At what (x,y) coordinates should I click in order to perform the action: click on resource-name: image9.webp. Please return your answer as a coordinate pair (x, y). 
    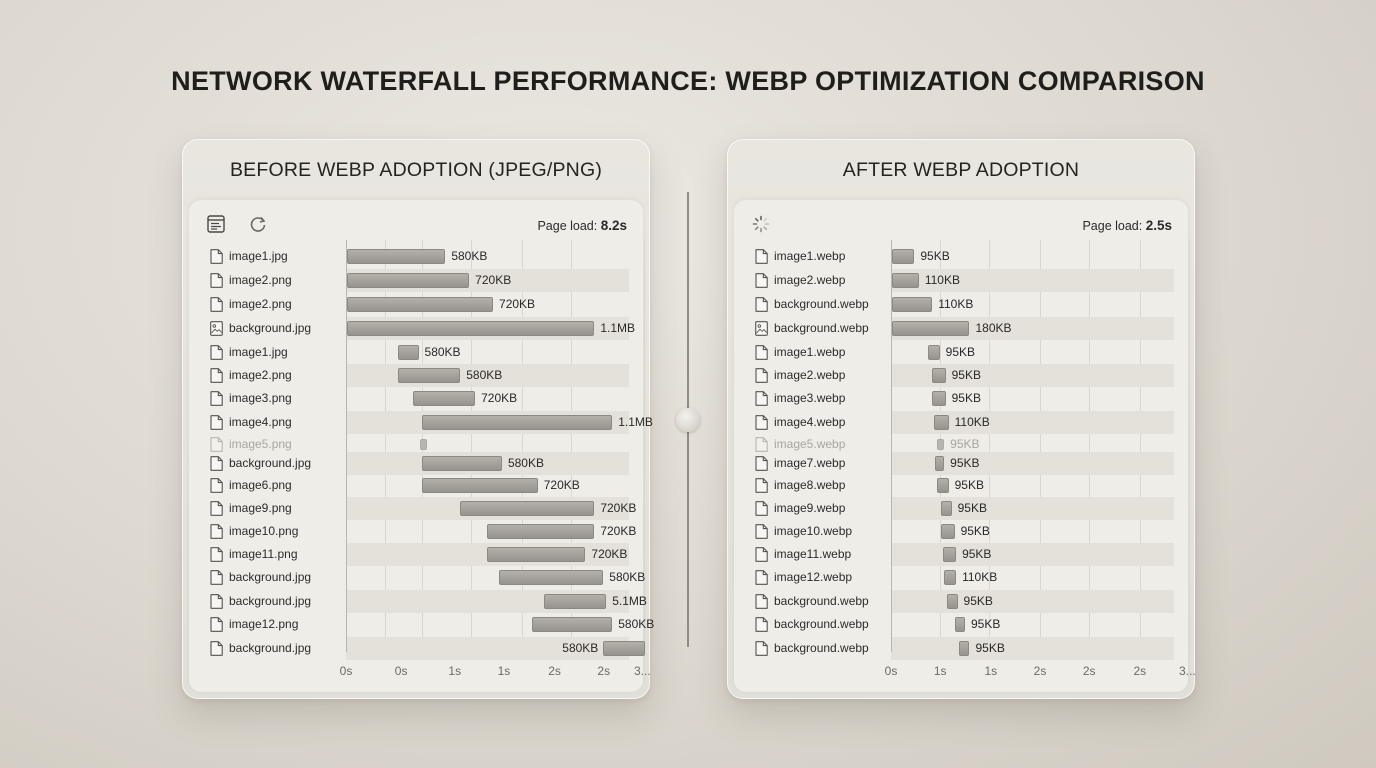
    Looking at the image, I should click on (810, 508).